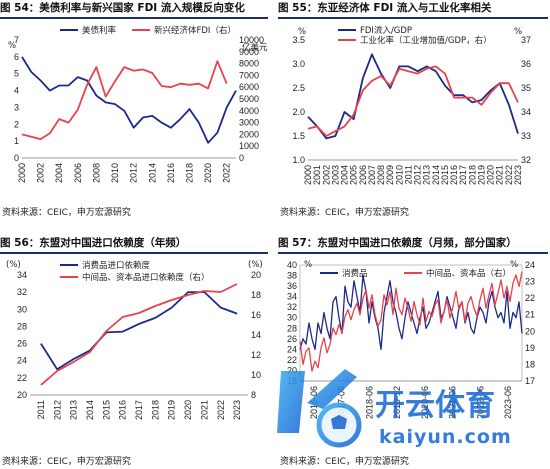 This screenshot has height=469, width=550. Describe the element at coordinates (122, 8) in the screenshot. I see `chart-title: 图 54：美债利率与新兴国家 FDI 流入规模反向变化` at that location.